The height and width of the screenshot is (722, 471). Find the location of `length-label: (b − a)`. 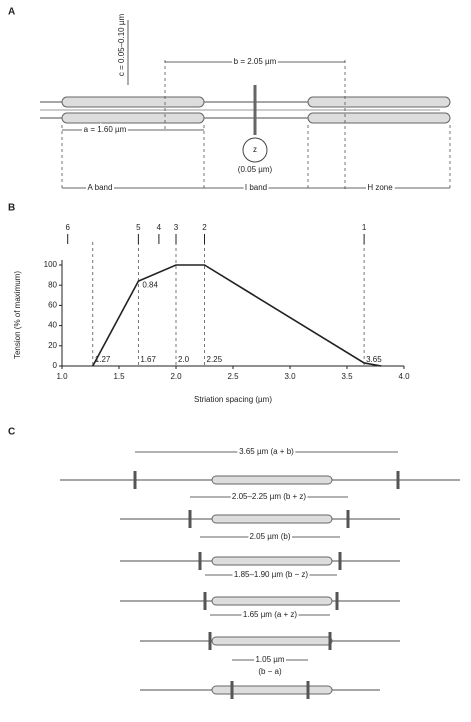

length-label: (b − a) is located at coordinates (270, 671).